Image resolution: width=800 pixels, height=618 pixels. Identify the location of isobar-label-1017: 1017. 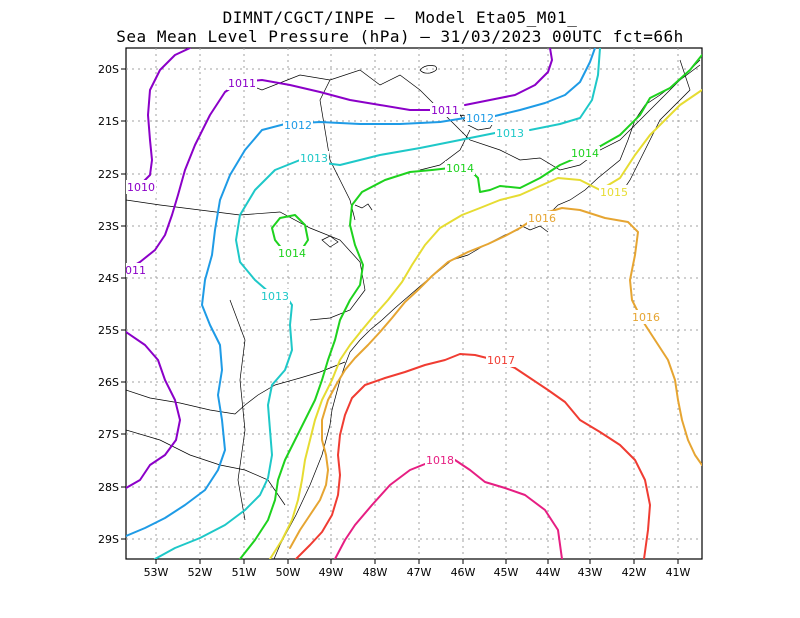
(501, 360).